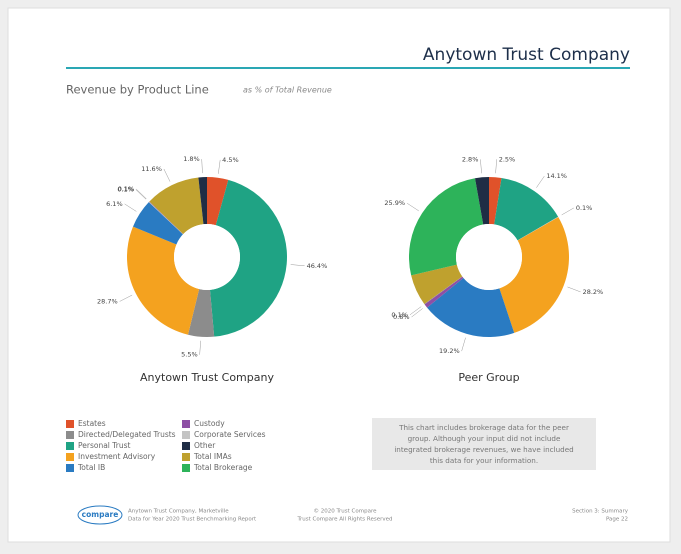 Image resolution: width=681 pixels, height=554 pixels. I want to click on footer-text: Anytown Trust Company, Marketville, so click(178, 512).